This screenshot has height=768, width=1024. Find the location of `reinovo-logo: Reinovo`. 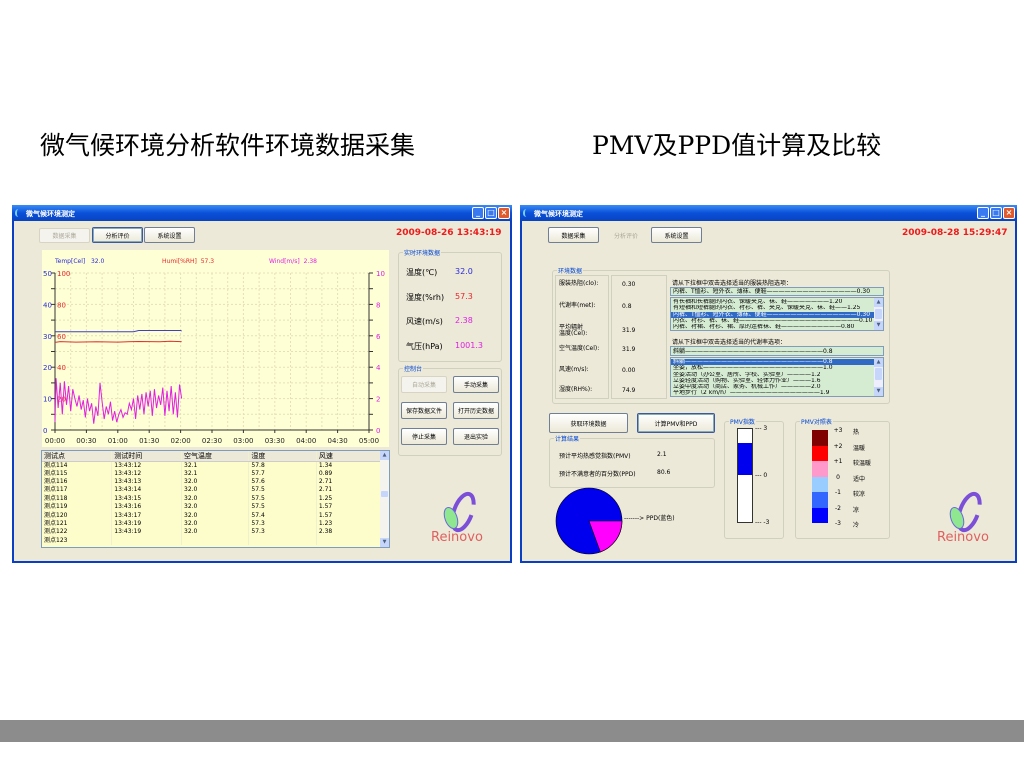

reinovo-logo: Reinovo is located at coordinates (469, 515).